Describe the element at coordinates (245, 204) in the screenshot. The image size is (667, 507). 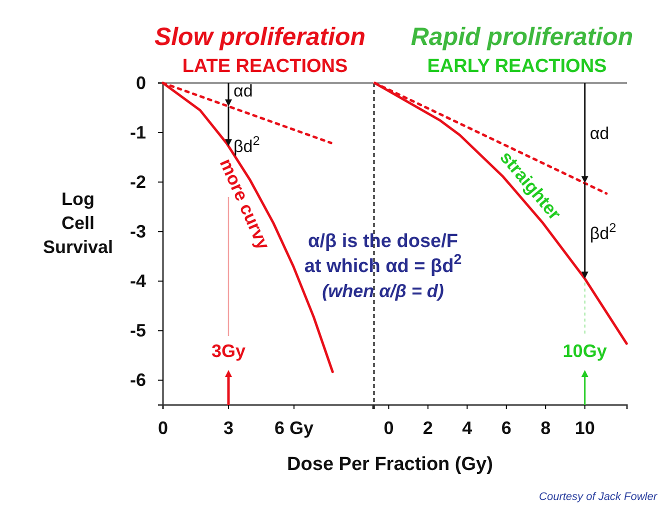
I see `annotation: more curvy` at that location.